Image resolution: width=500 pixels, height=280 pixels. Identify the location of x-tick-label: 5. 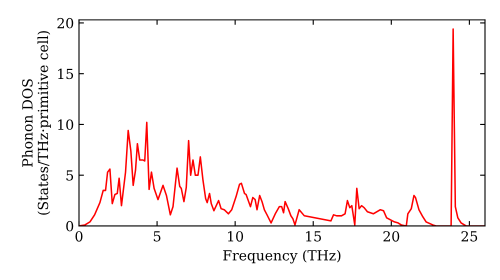
(157, 236).